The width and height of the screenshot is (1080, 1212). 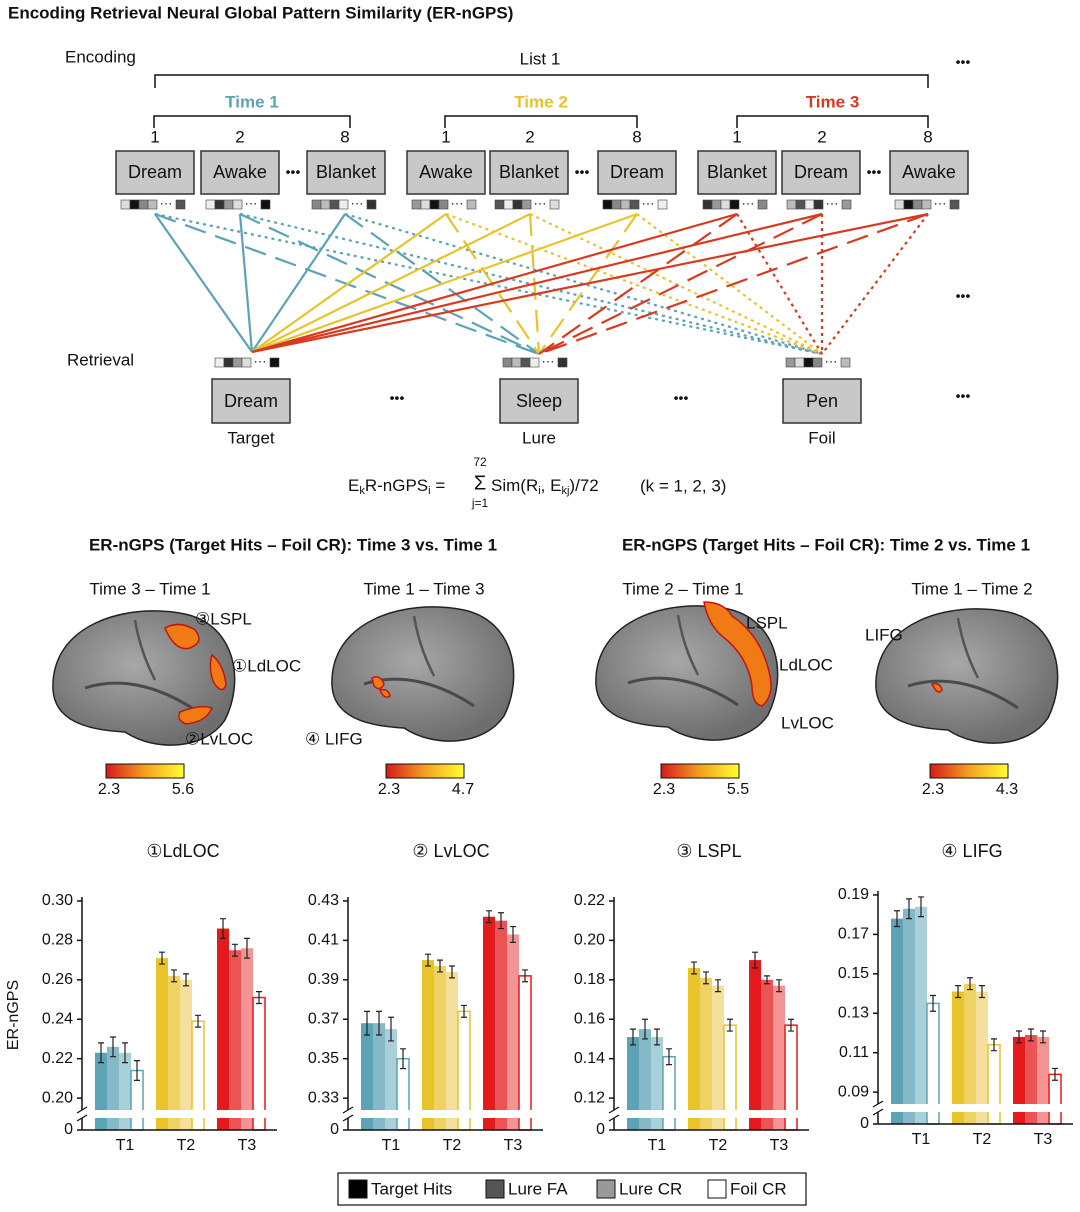 I want to click on probe-type: Lure, so click(x=539, y=437).